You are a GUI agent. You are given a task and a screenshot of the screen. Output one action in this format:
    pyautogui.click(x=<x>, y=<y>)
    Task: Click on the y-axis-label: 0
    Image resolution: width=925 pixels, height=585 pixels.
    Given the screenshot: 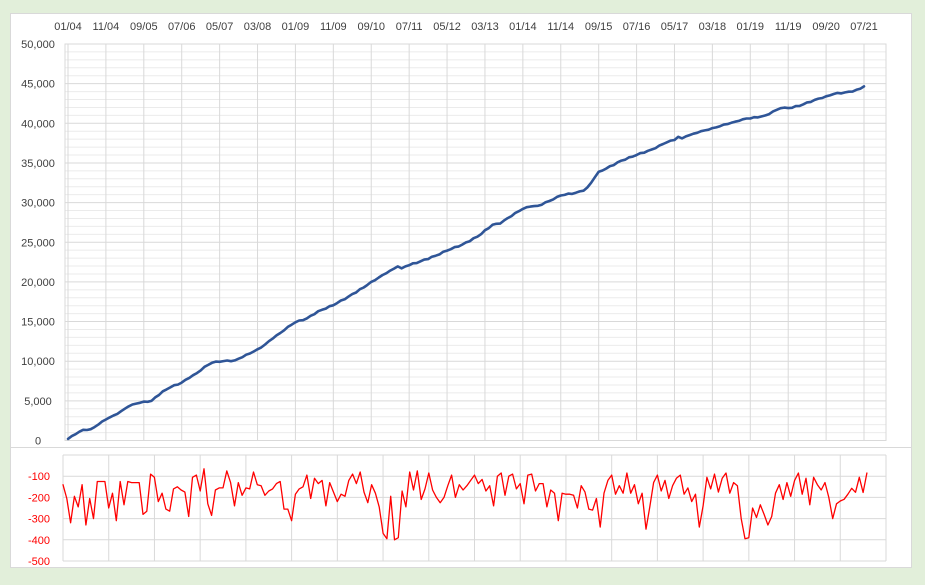 What is the action you would take?
    pyautogui.click(x=38, y=442)
    